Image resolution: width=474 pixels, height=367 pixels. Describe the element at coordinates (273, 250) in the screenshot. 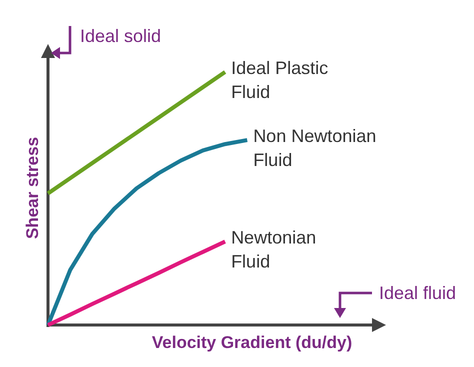

I see `series-label: Newtonian Fluid` at that location.